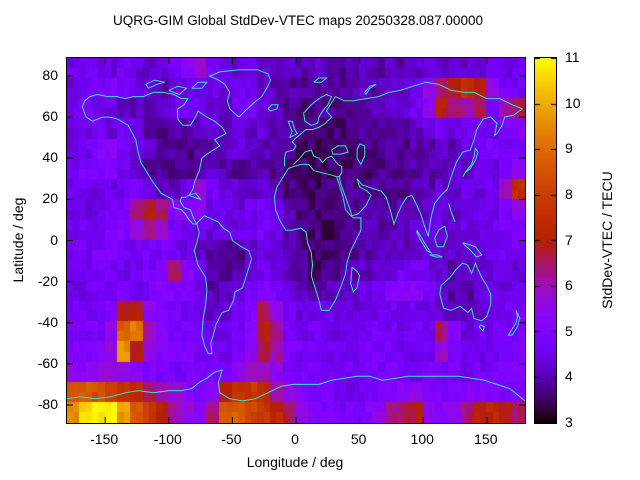 The height and width of the screenshot is (480, 640). Describe the element at coordinates (569, 285) in the screenshot. I see `colorbar-tick-label: 6` at that location.